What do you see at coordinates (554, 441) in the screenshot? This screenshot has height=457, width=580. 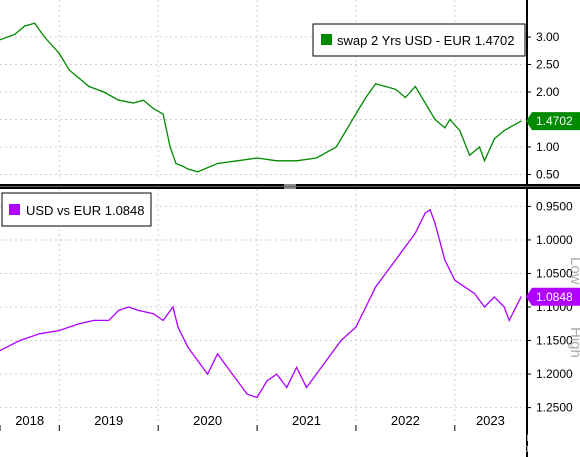 I see `x-axis-corner` at bounding box center [554, 441].